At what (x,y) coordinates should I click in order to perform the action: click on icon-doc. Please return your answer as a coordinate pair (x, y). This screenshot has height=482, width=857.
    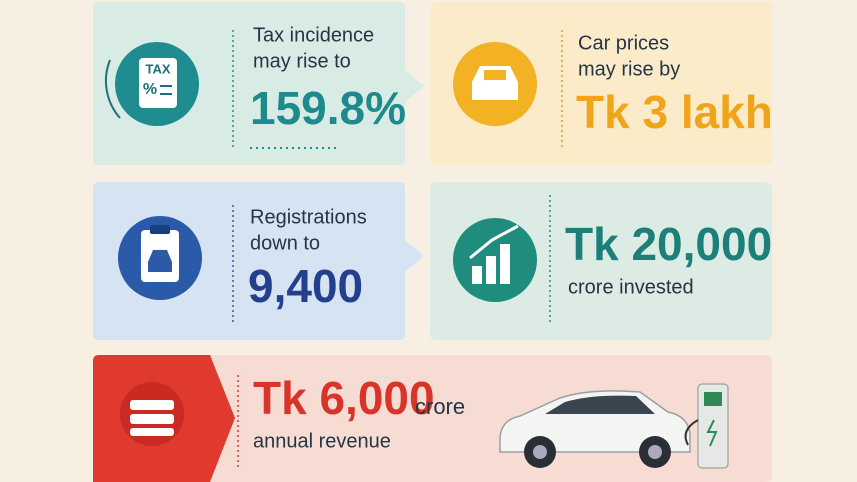
    Looking at the image, I should click on (158, 83).